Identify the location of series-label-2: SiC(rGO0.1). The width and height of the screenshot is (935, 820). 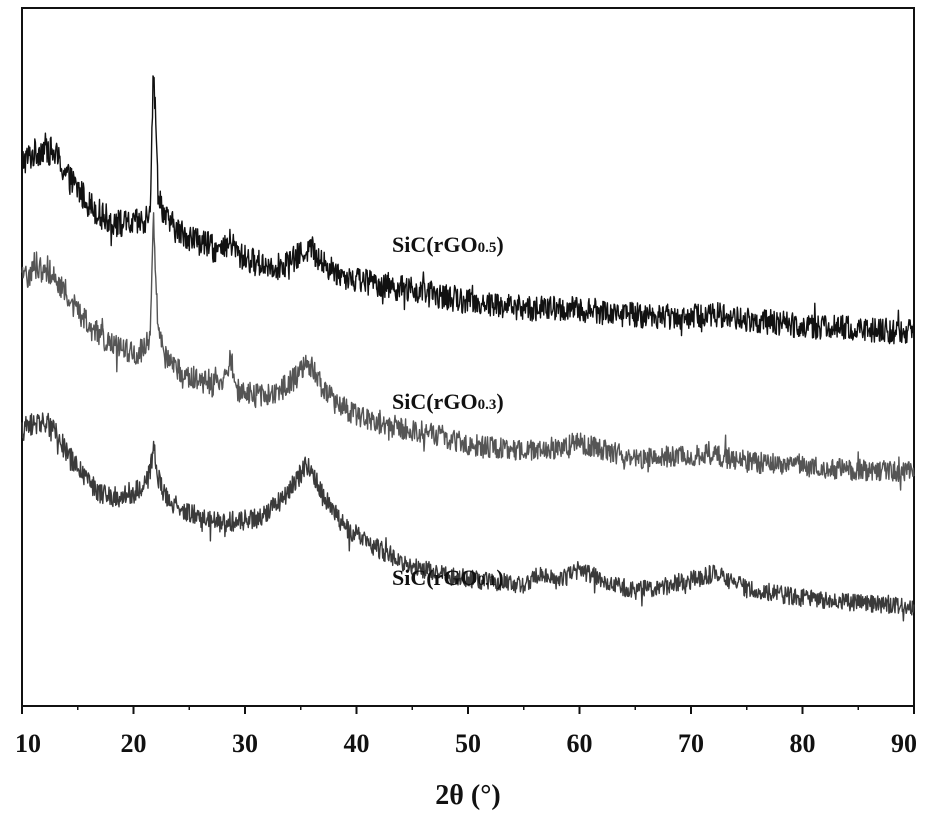
(448, 577).